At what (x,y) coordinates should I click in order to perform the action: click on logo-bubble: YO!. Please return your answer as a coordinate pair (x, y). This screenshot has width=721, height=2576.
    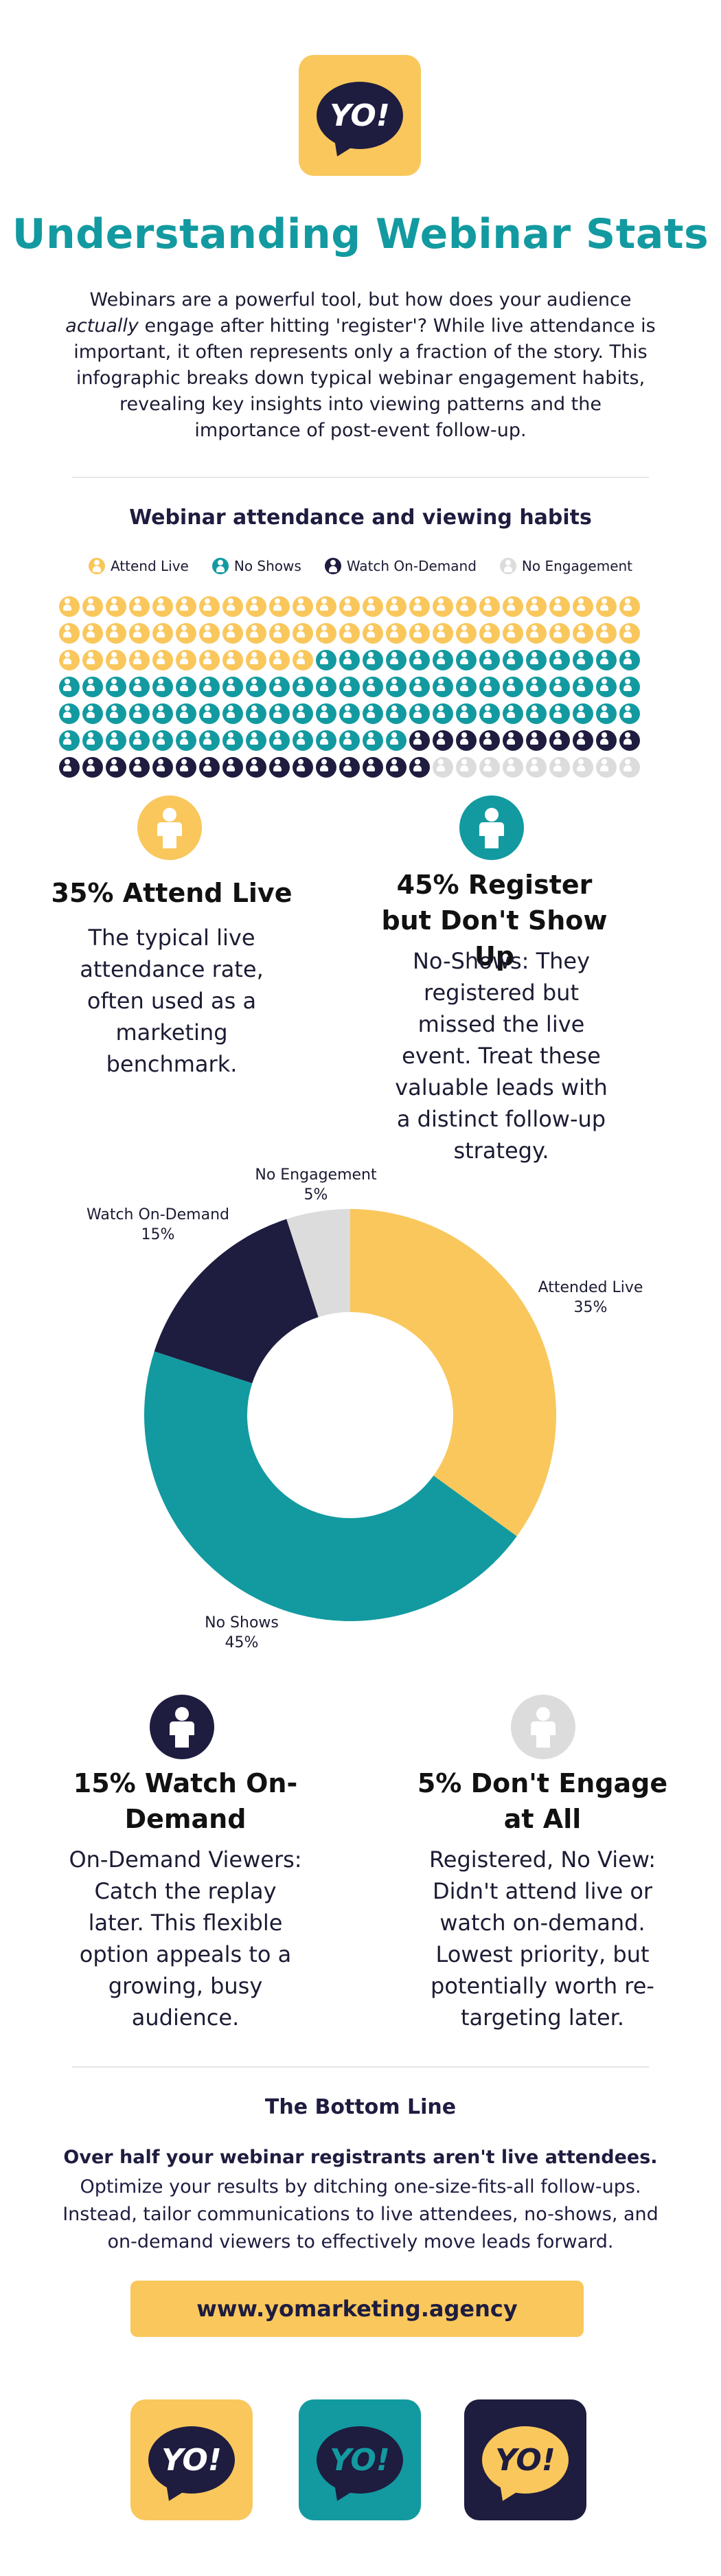
    Looking at the image, I should click on (191, 2460).